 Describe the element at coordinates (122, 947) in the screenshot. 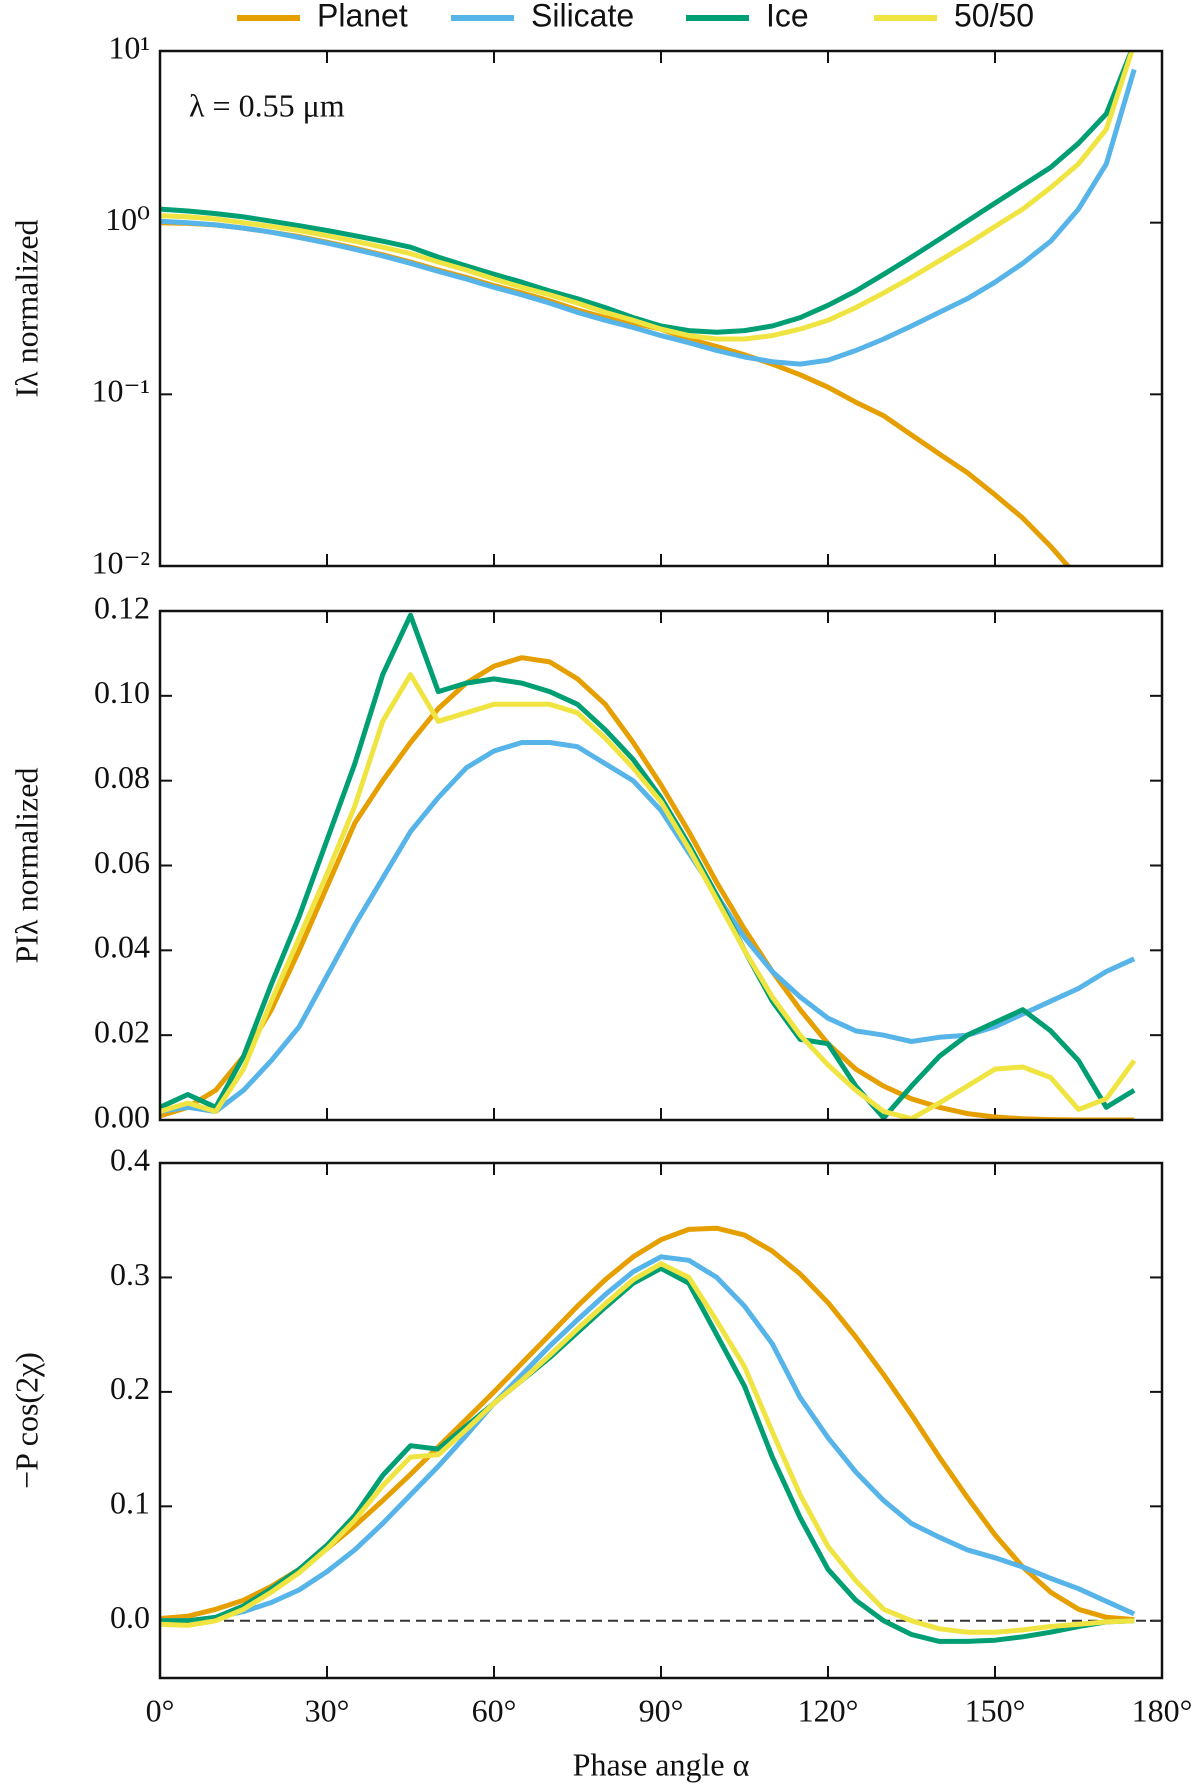

I see `y-tick-label: 0.04` at that location.